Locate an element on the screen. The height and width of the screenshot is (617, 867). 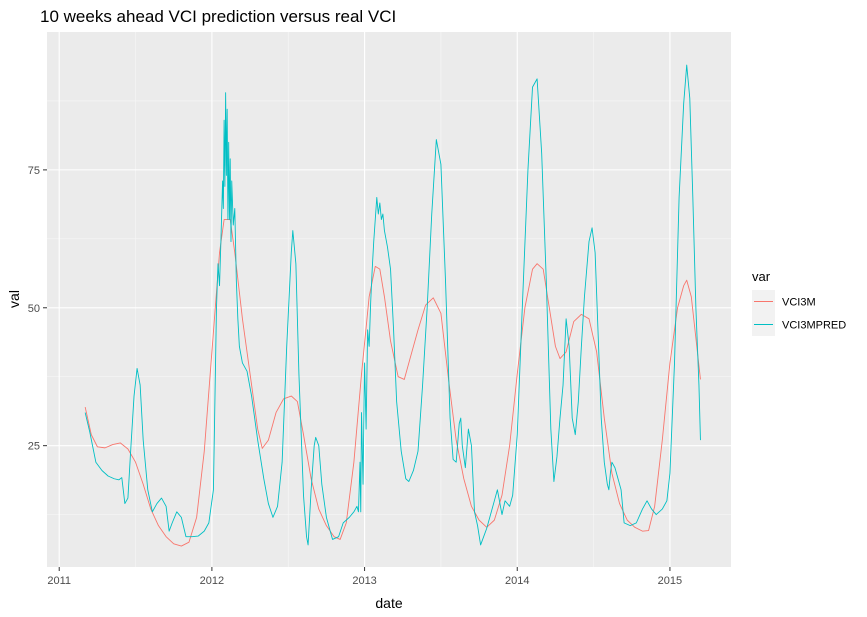
legend-title: var is located at coordinates (761, 276).